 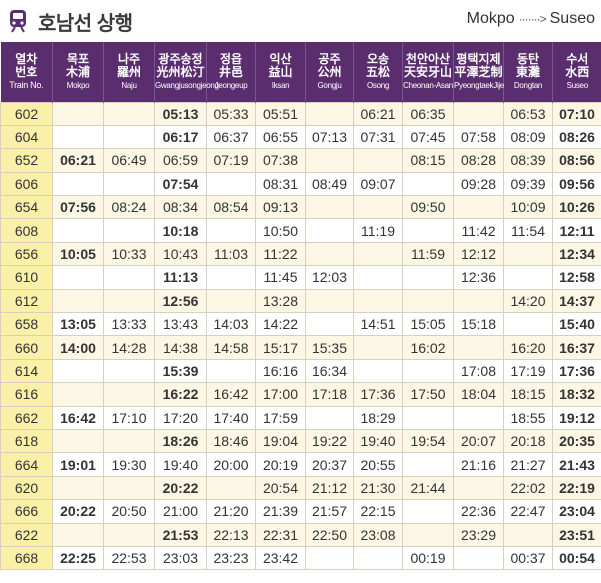 I want to click on time-cell: 10:09, so click(x=528, y=207).